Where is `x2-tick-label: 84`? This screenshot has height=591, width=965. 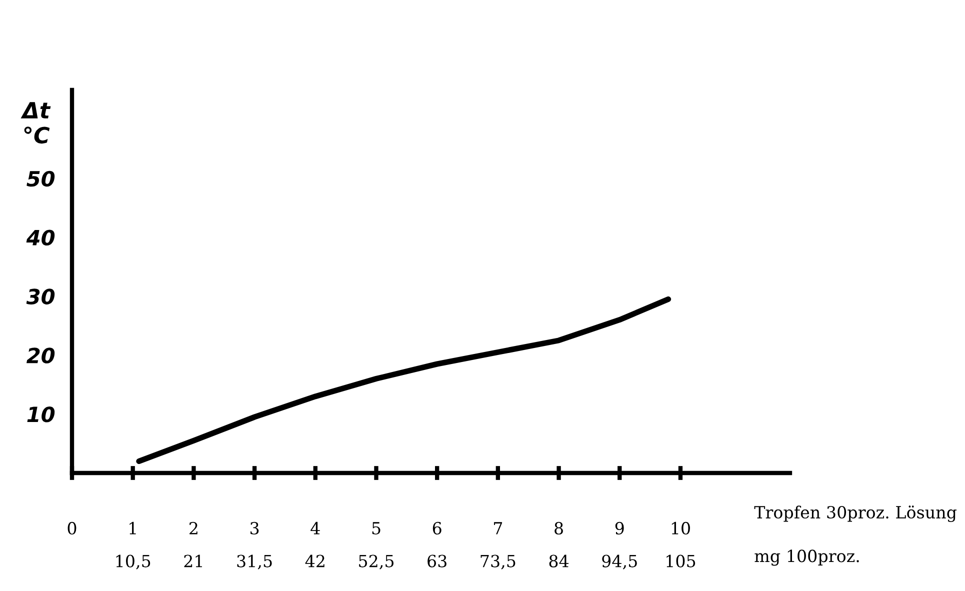
x2-tick-label: 84 is located at coordinates (559, 561).